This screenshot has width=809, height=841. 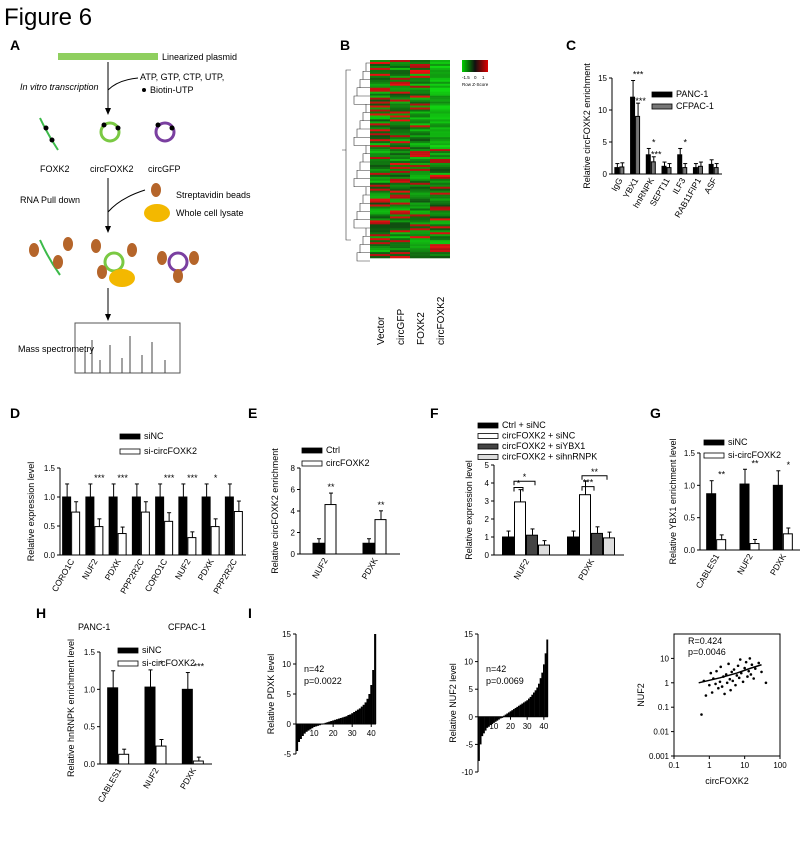 I want to click on nucleotide-label-2: Biotin-UTP, so click(x=172, y=90).